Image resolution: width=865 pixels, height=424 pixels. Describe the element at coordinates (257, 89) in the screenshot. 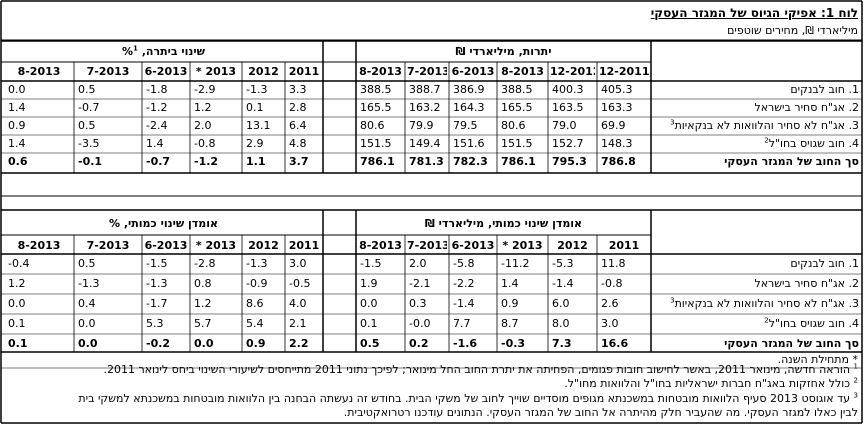

I see `balances-cell-left: -1.3` at that location.